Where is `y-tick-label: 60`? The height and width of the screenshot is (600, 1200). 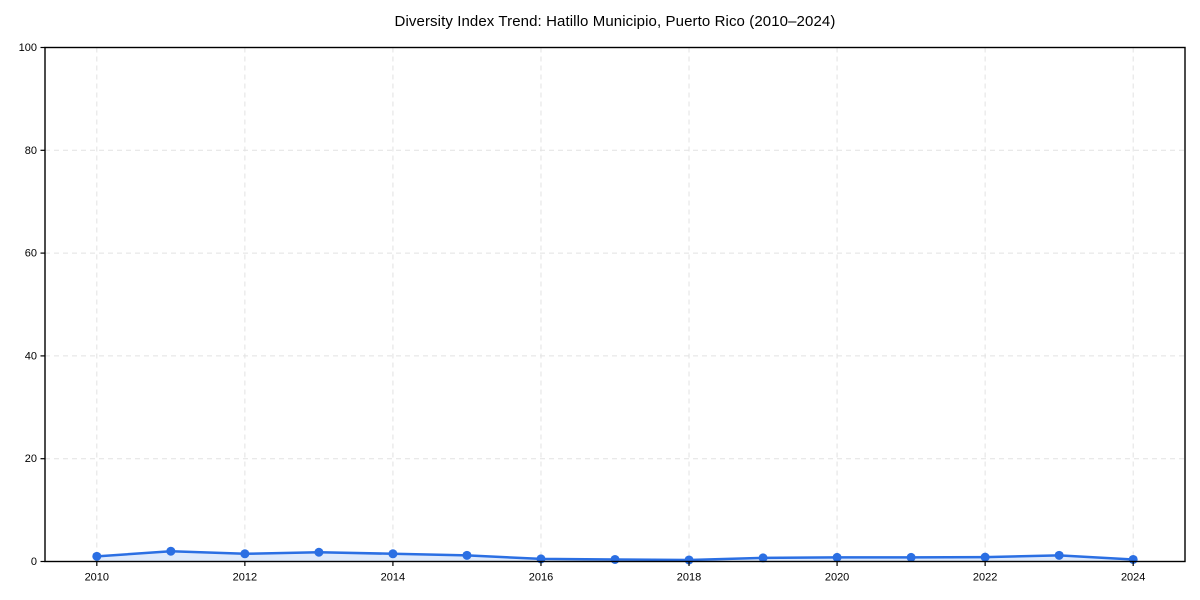
y-tick-label: 60 is located at coordinates (31, 254).